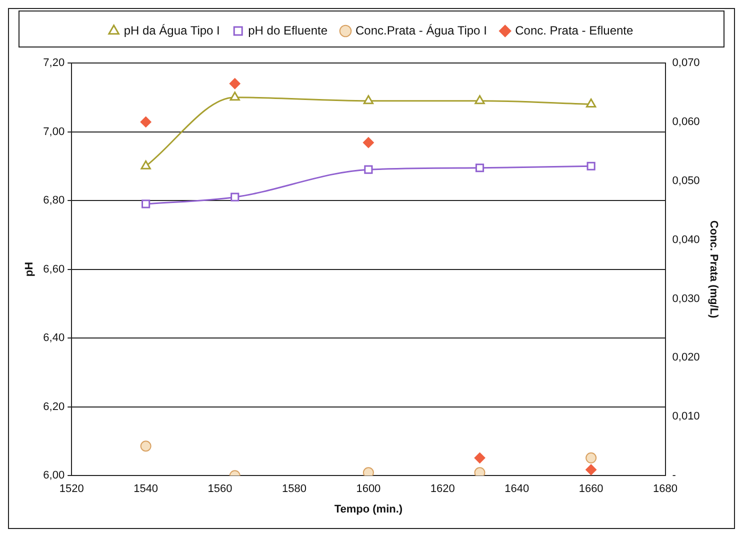 The width and height of the screenshot is (745, 539). I want to click on x-tick-label: 1580, so click(294, 489).